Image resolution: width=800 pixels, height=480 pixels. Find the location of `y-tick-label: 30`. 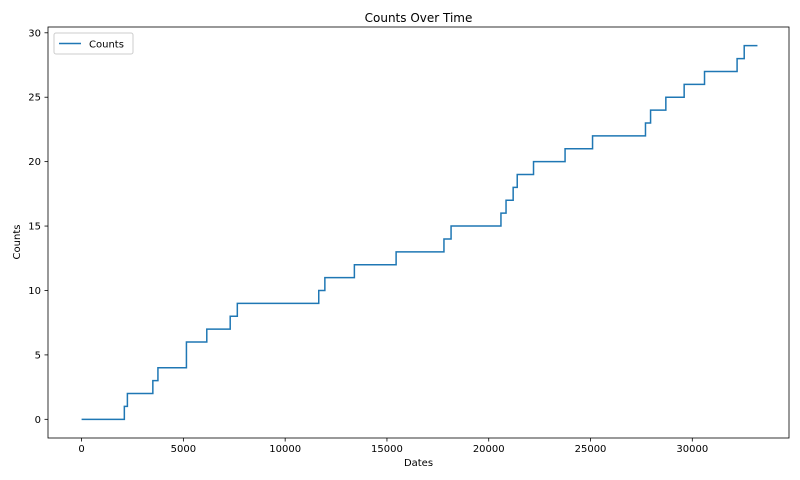

y-tick-label: 30 is located at coordinates (34, 33).